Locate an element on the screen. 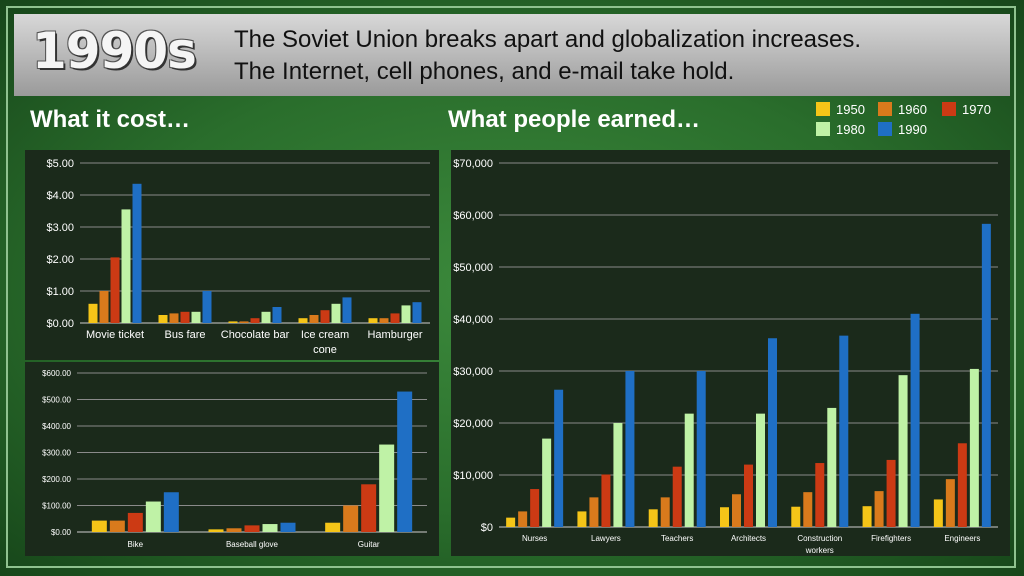 The height and width of the screenshot is (576, 1024). header-banner is located at coordinates (512, 55).